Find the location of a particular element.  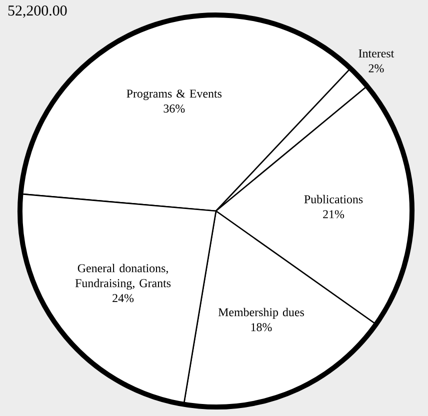

data-label: 2% is located at coordinates (376, 68).